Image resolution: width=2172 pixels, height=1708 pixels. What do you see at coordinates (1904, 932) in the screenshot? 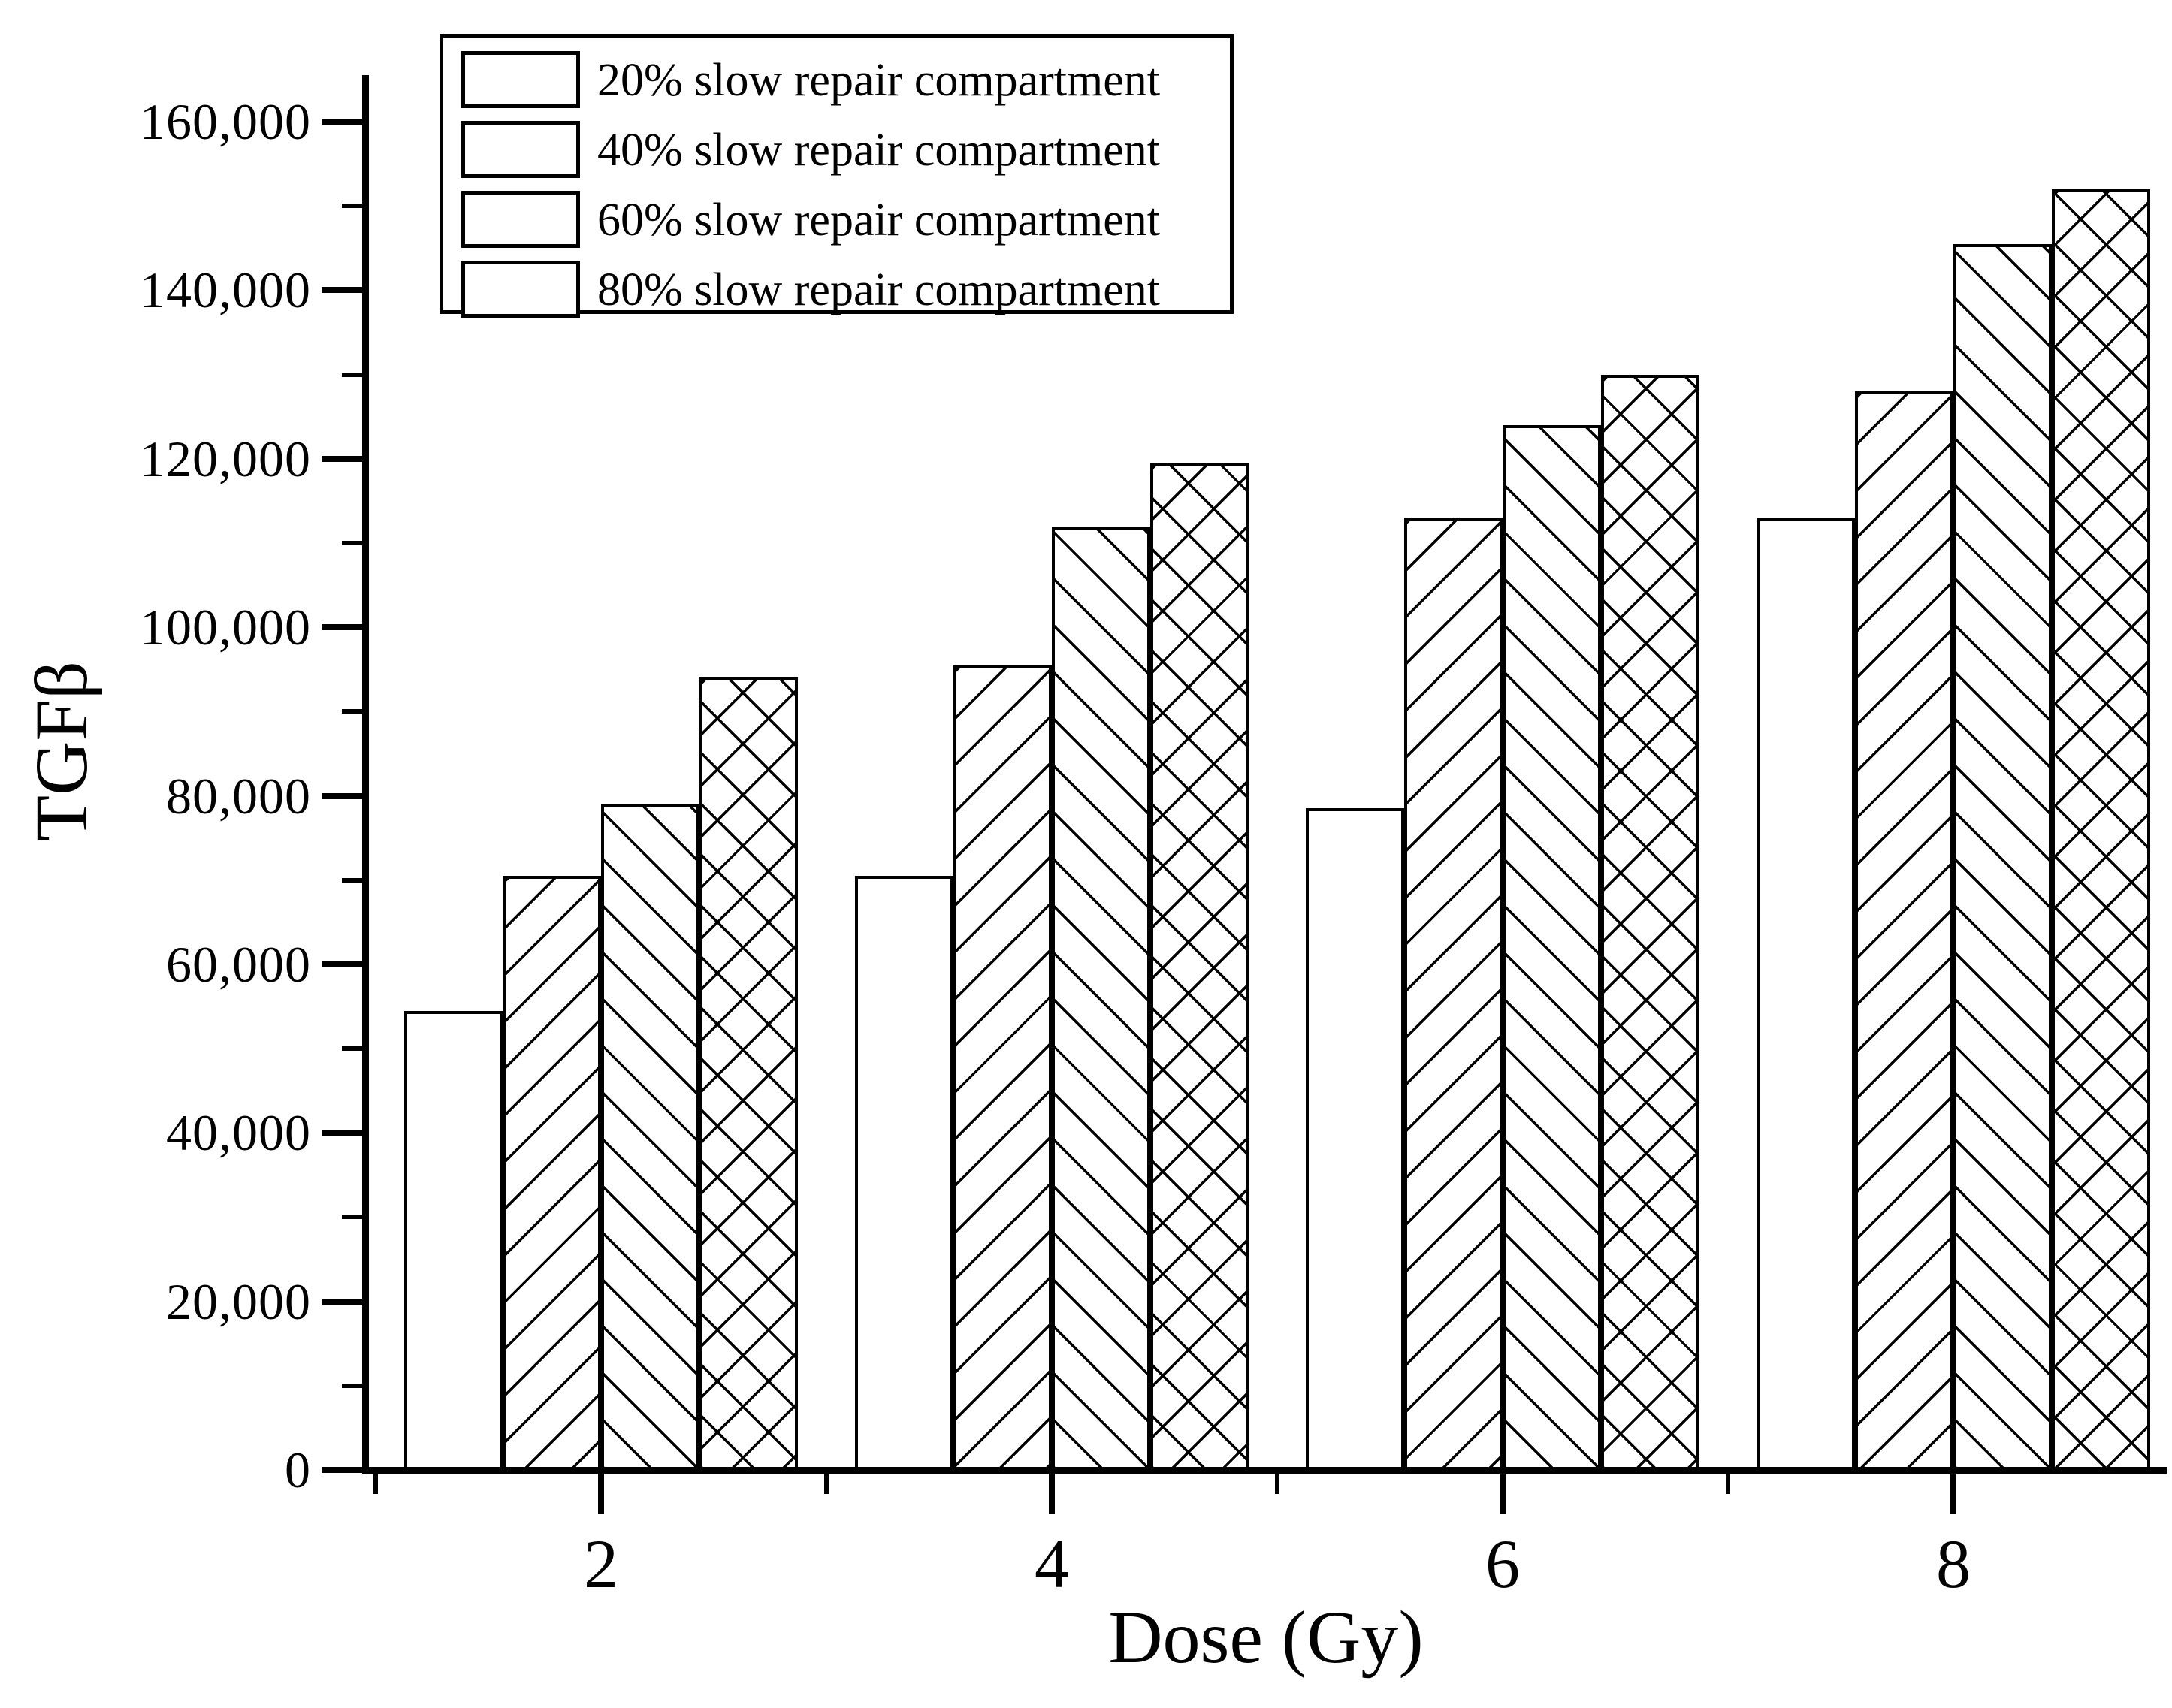
I see `bar-dose-8-diagonal-up-hatch` at bounding box center [1904, 932].